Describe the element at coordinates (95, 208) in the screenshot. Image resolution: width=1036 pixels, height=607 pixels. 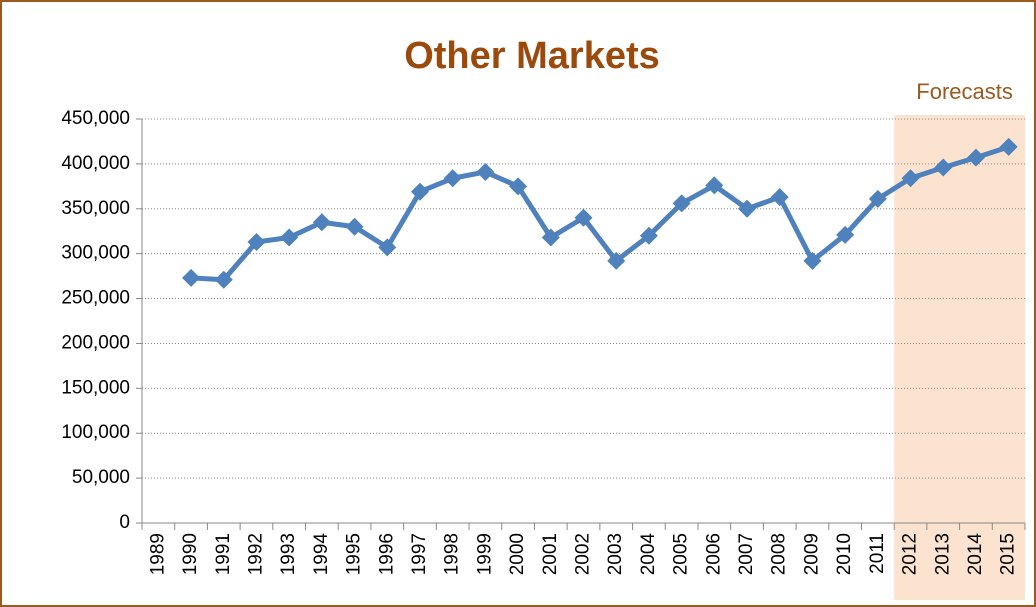
I see `y-tick-label: 350,000` at that location.